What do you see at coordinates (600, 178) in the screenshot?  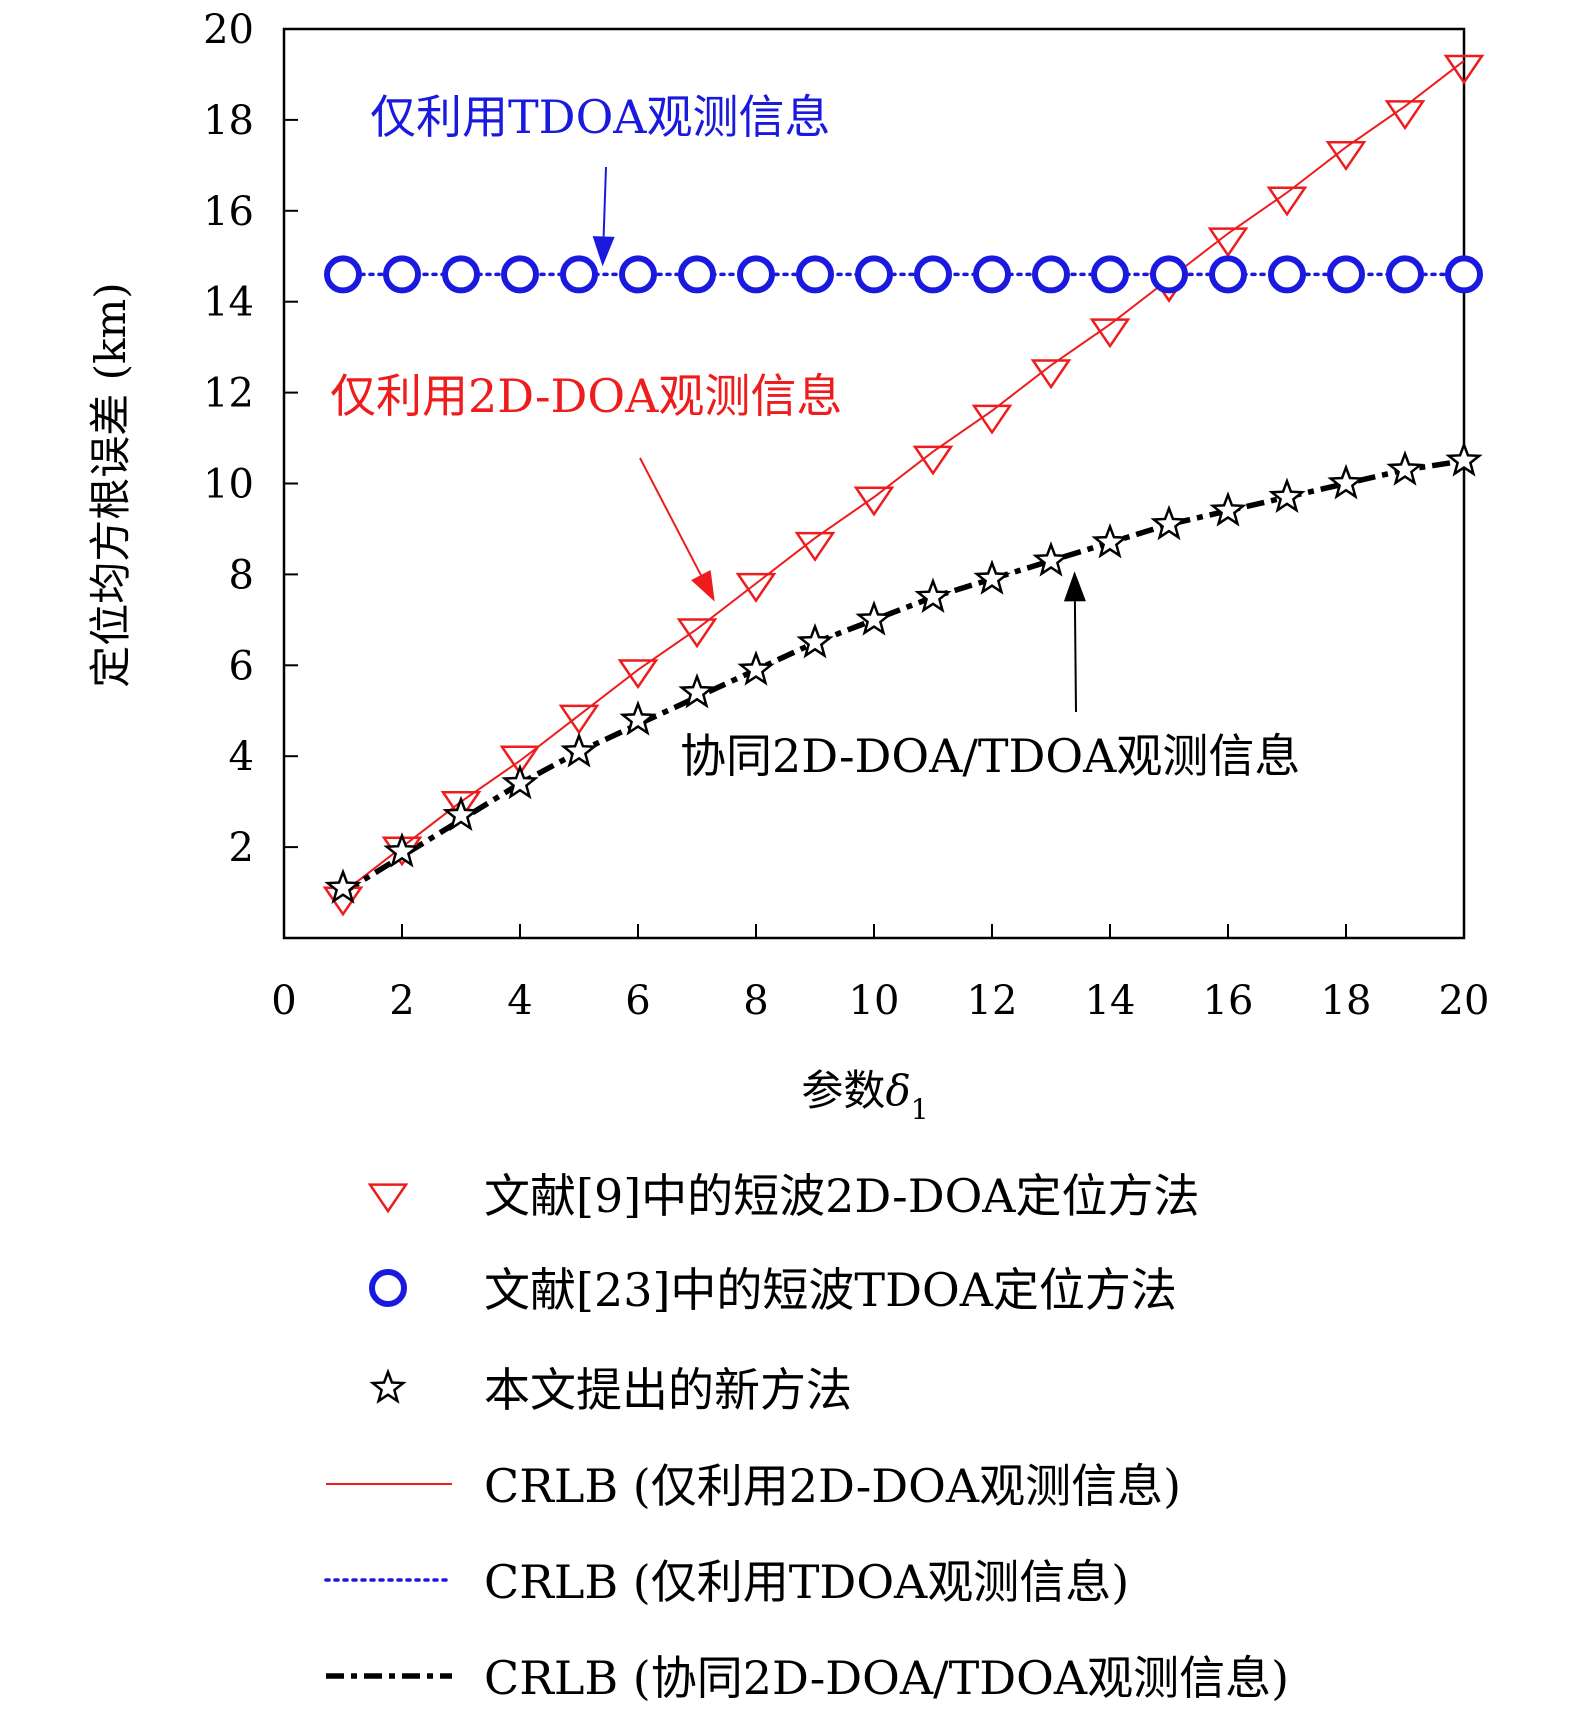 I see `annotation-0: 仅利用TDOA观测信息` at bounding box center [600, 178].